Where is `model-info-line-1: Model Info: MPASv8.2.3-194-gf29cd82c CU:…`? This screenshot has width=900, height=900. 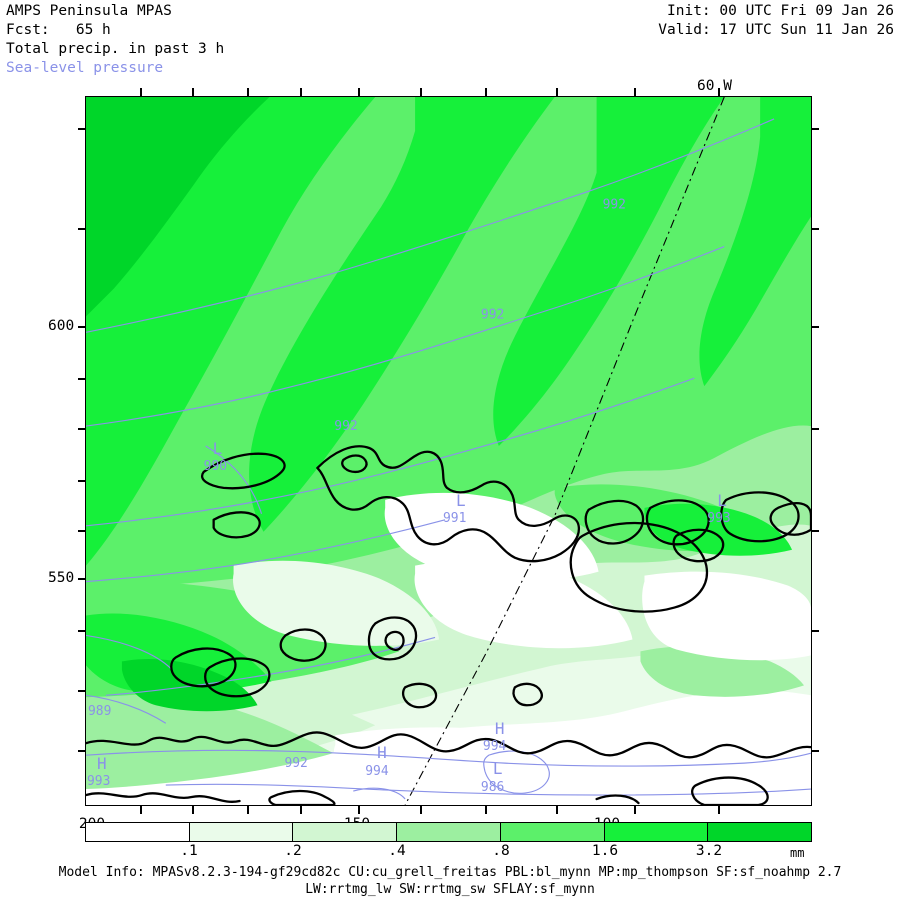 model-info-line-1: Model Info: MPASv8.2.3-194-gf29cd82c CU:… is located at coordinates (450, 872).